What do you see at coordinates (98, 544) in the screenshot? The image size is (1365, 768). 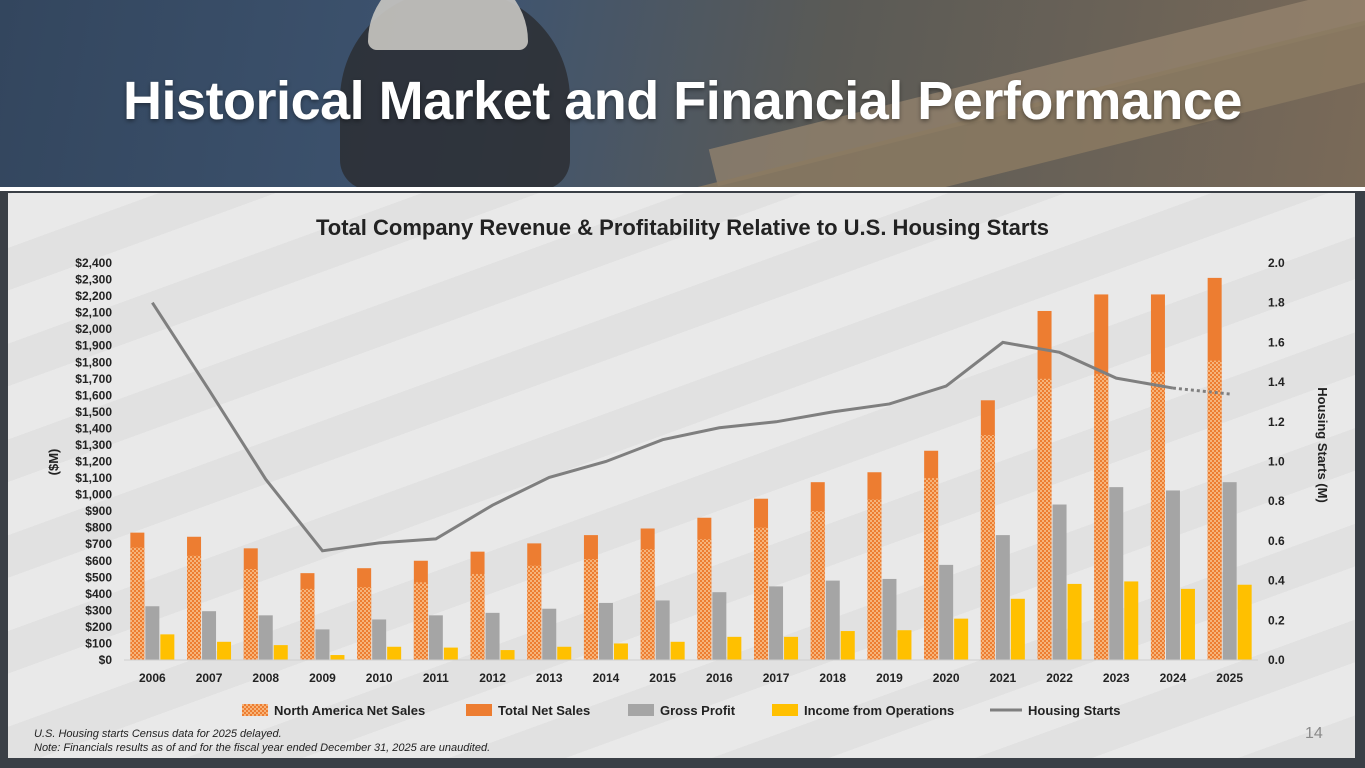 I see `y-tick-label: $700` at bounding box center [98, 544].